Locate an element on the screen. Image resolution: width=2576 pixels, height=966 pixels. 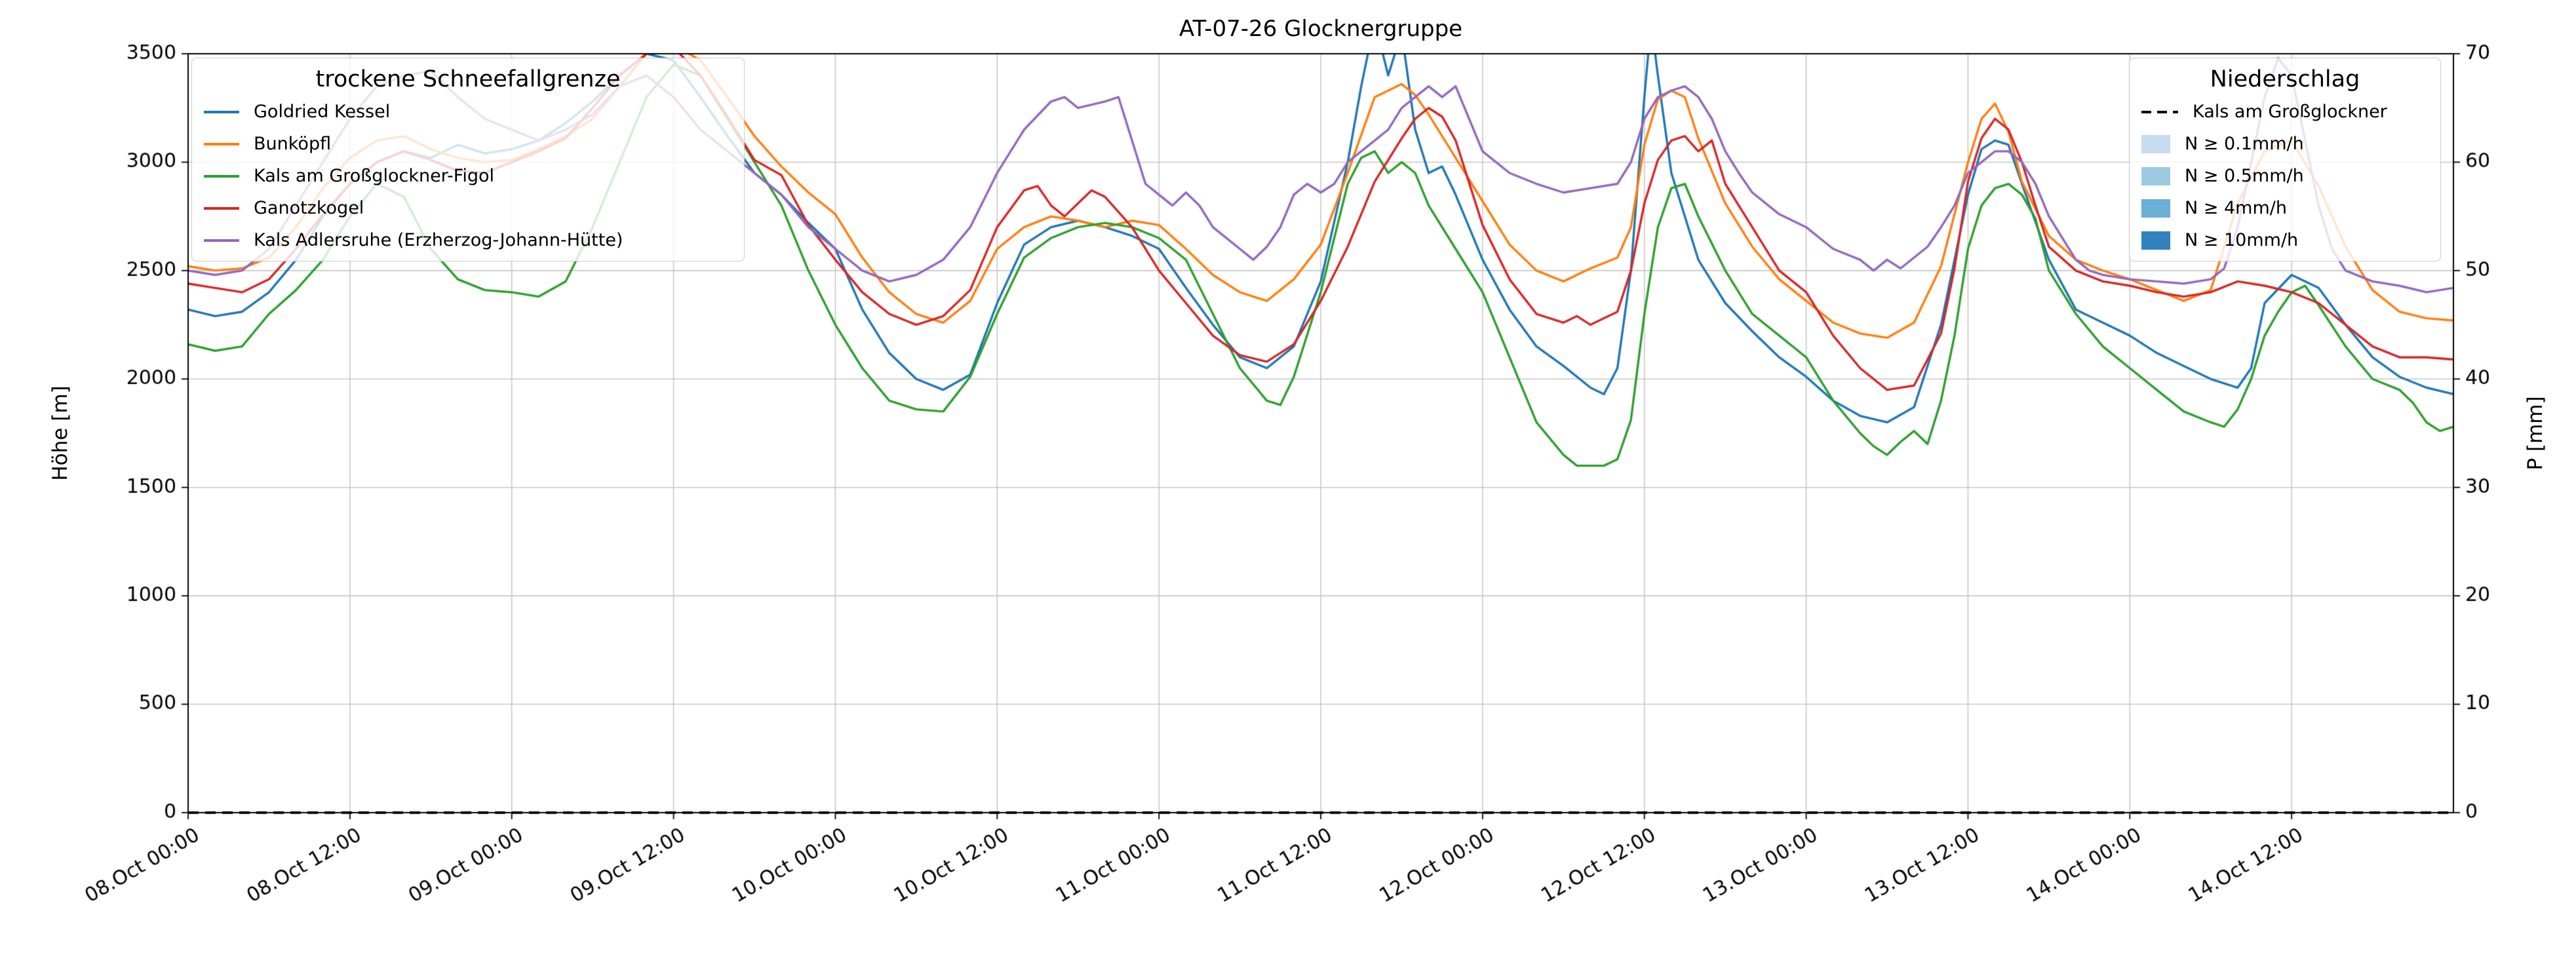
legend-item: N ≥ 4mm/h is located at coordinates (2285, 208).